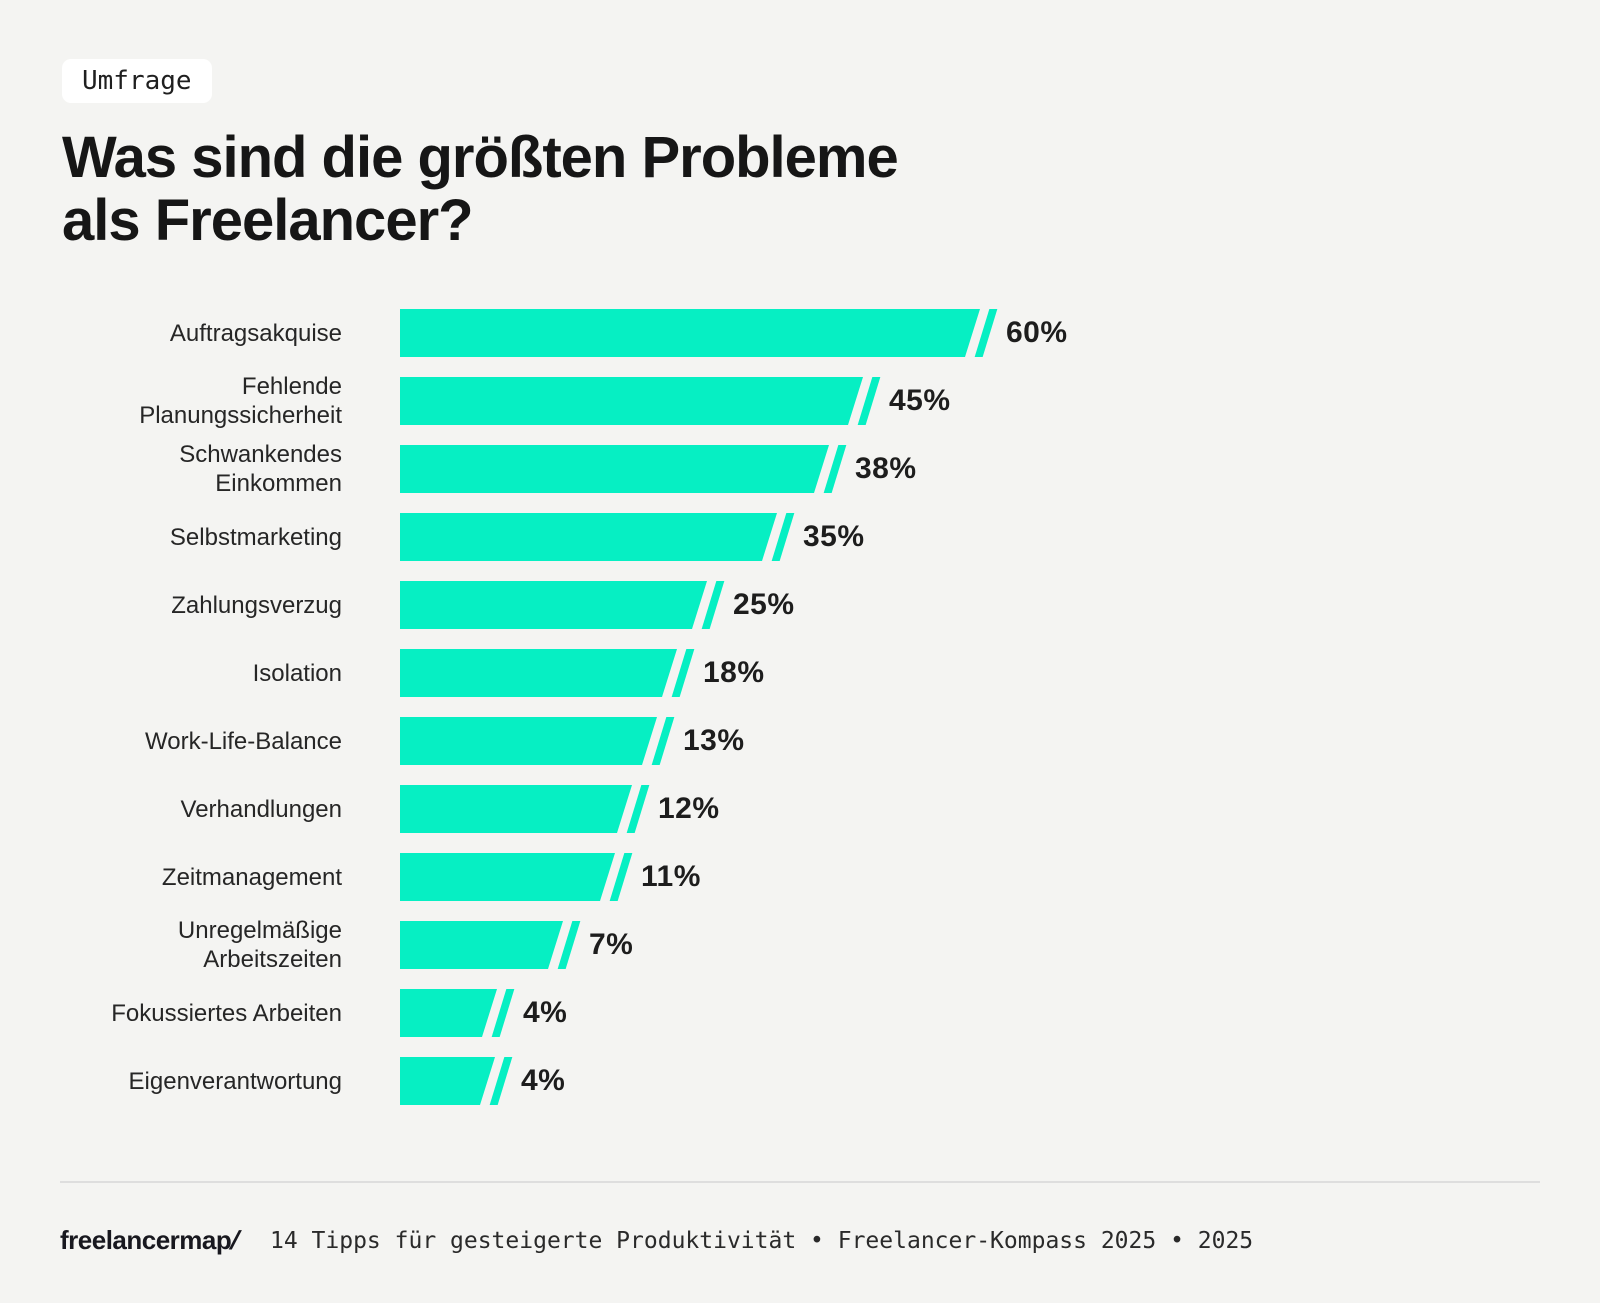 This screenshot has width=1600, height=1303. What do you see at coordinates (801, 605) in the screenshot?
I see `chart-row: Zahlungsverzug 25%` at bounding box center [801, 605].